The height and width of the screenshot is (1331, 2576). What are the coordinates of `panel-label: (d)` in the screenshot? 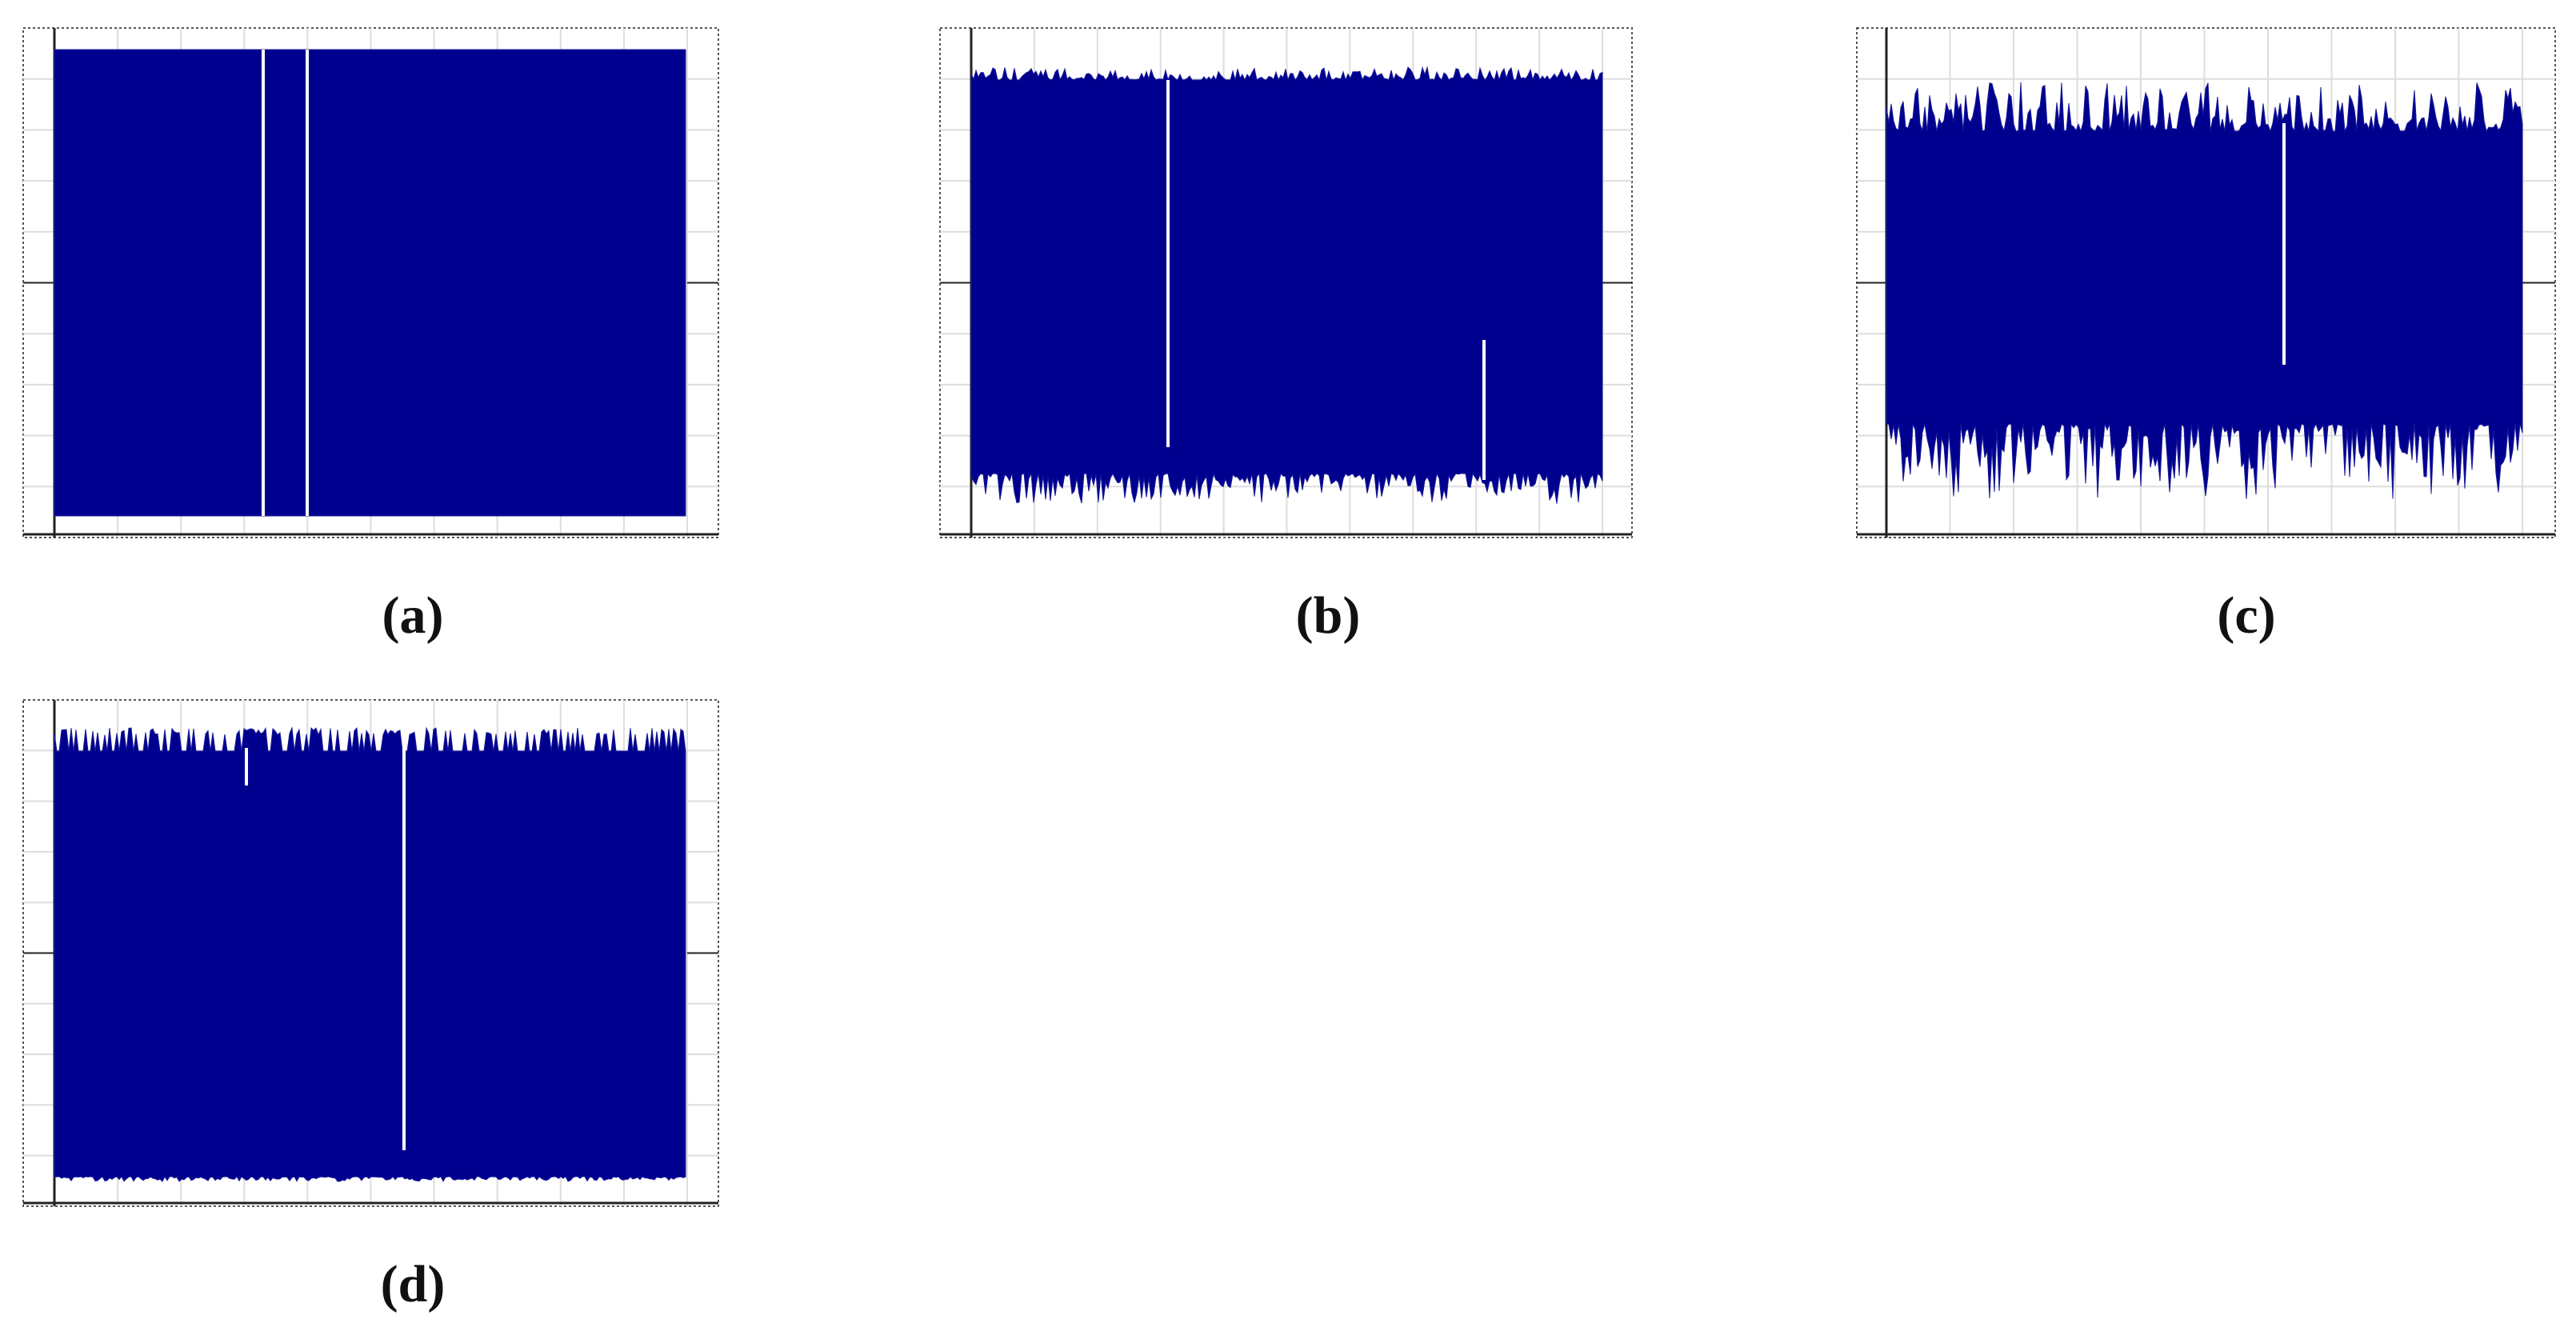 It's located at (413, 1284).